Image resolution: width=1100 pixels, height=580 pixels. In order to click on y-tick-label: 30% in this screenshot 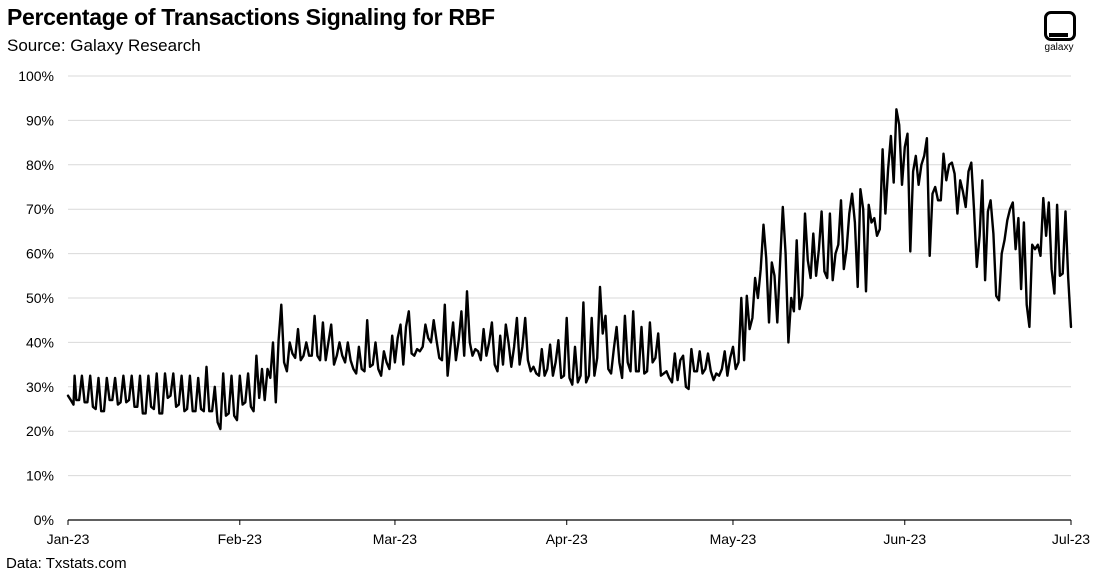, I will do `click(40, 387)`.